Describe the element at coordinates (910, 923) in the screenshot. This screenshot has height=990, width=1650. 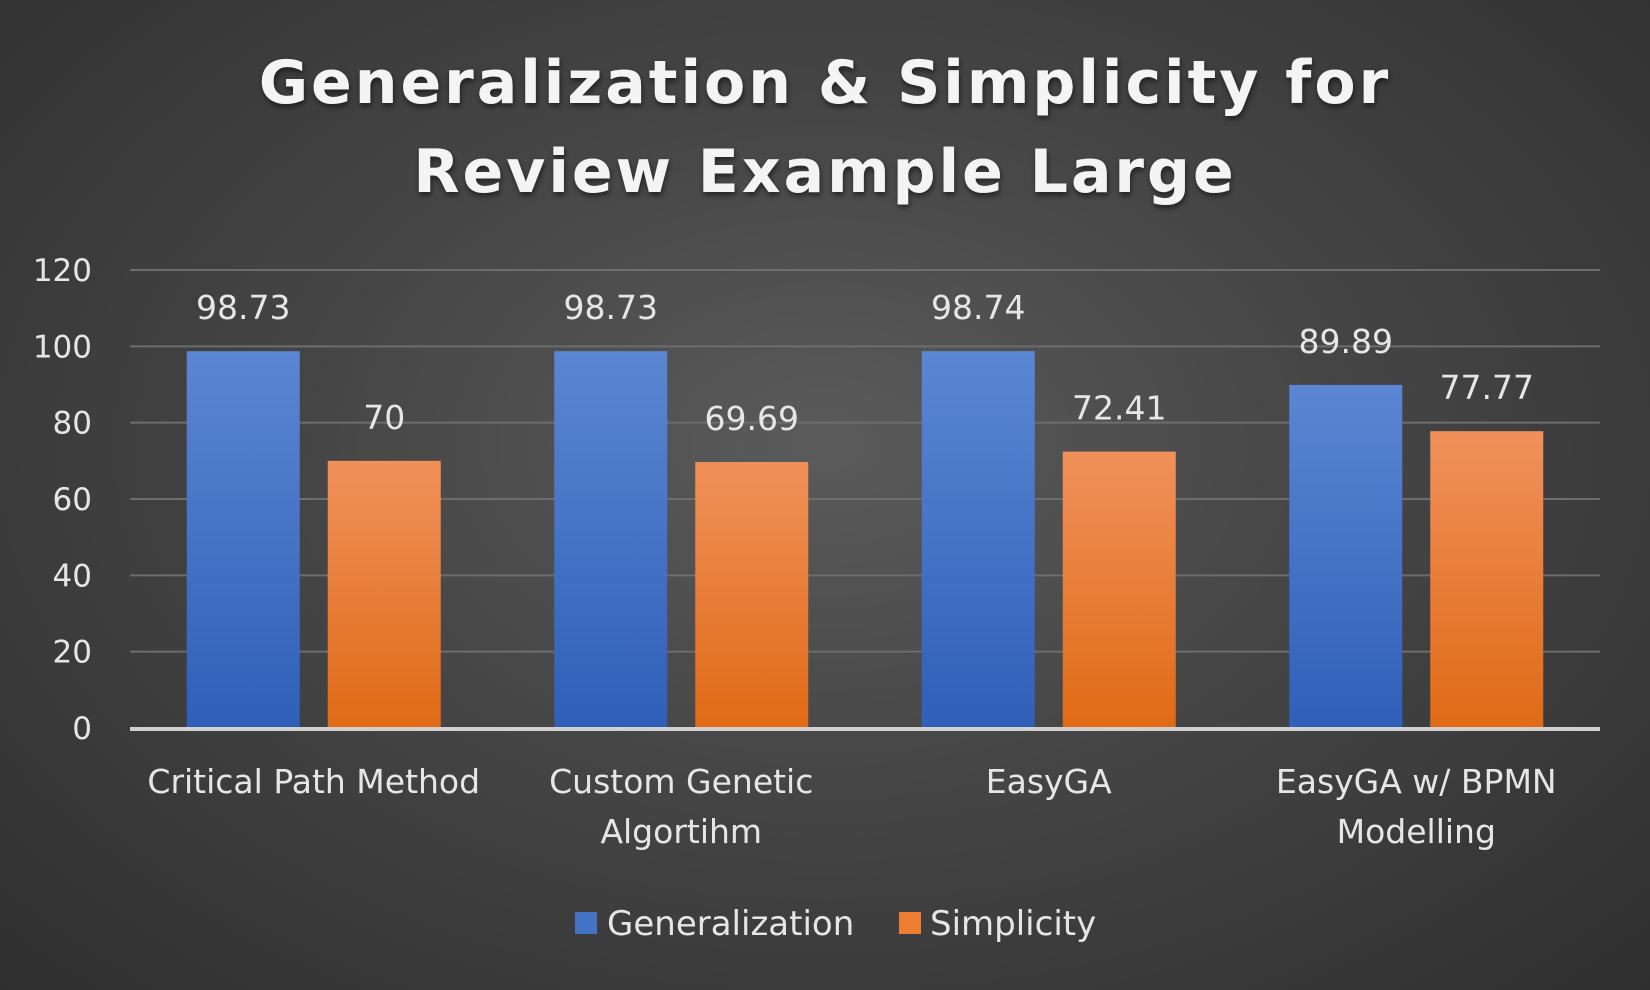
I see `legend-swatch-simplicity` at that location.